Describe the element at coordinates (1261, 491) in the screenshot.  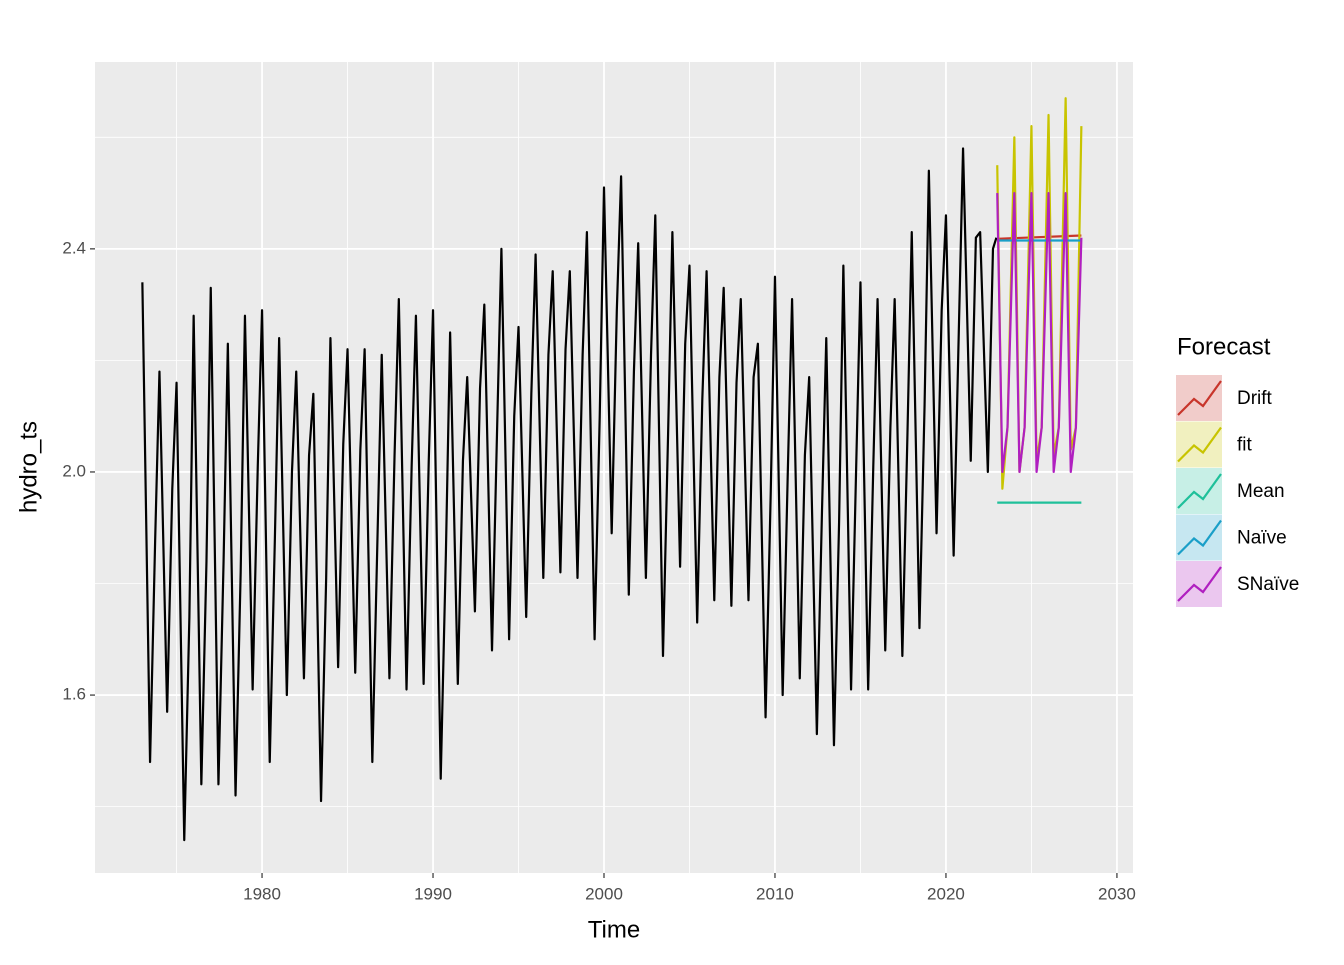
I see `legend-label: Mean` at that location.